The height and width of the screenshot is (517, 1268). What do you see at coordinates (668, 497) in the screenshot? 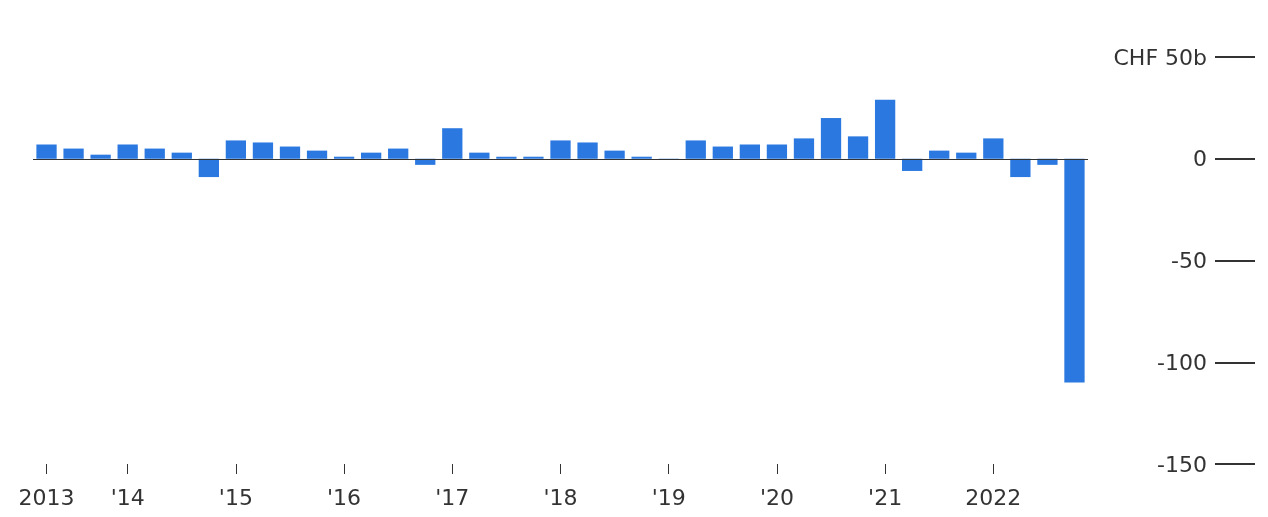
I see `x-tick-label: '19` at bounding box center [668, 497].